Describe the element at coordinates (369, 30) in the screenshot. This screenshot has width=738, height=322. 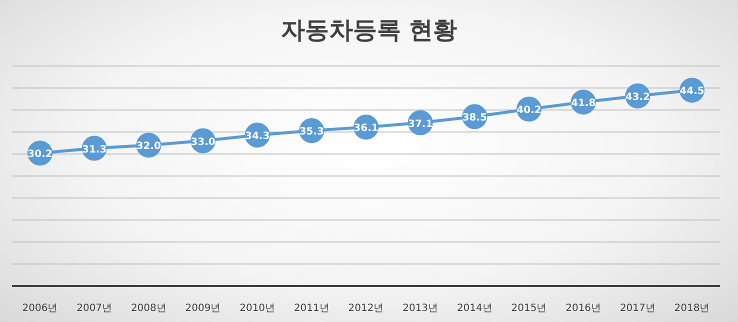
I see `chart-title: 자동차등록 현황` at that location.